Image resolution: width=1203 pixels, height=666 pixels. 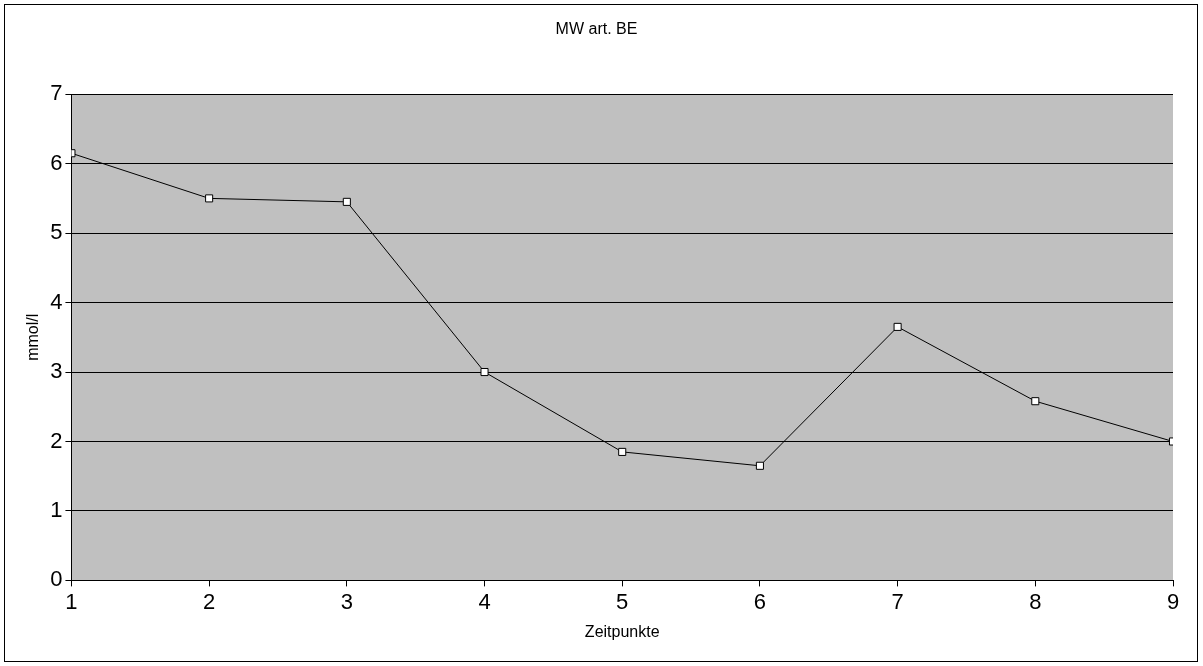 I want to click on y-tick-label: 0, so click(x=56, y=579).